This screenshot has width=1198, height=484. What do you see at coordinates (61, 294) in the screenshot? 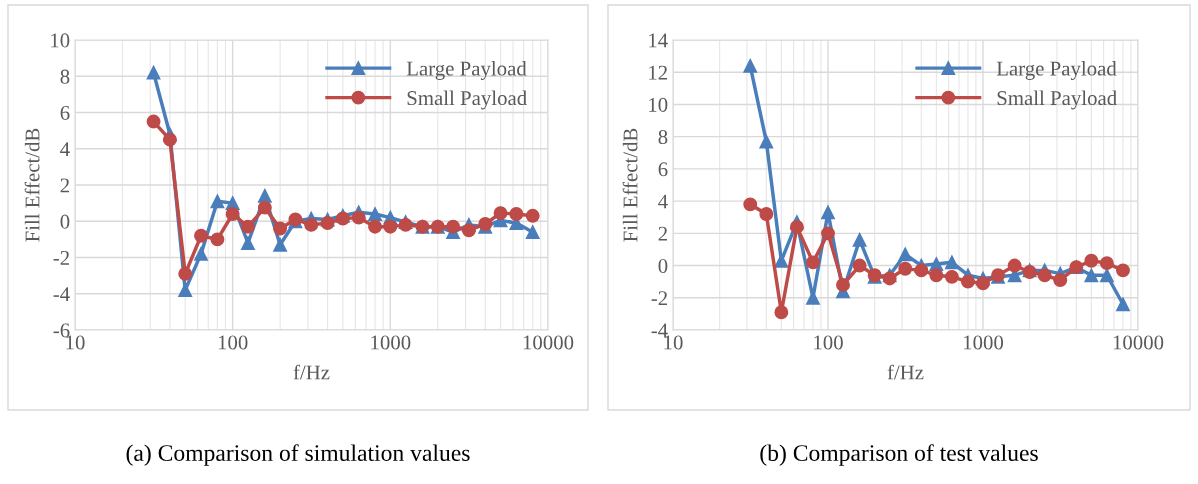
I see `y-tick-label: -4` at bounding box center [61, 294].